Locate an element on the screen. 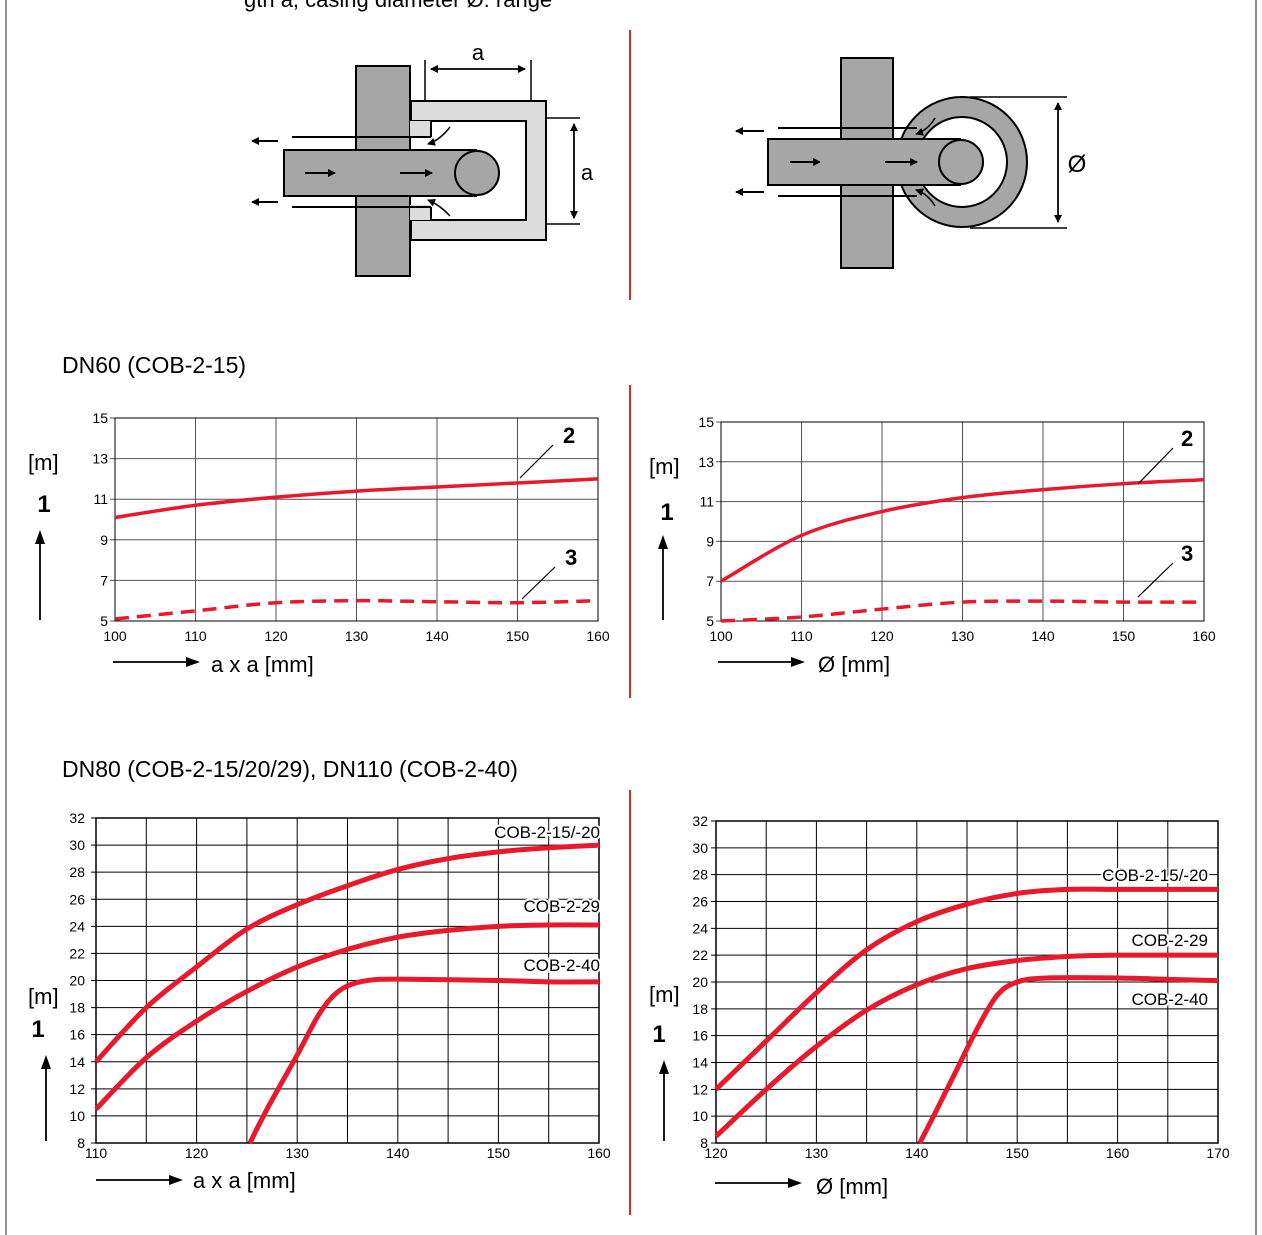 This screenshot has height=1235, width=1262. return-arrow-bottom is located at coordinates (439, 208).